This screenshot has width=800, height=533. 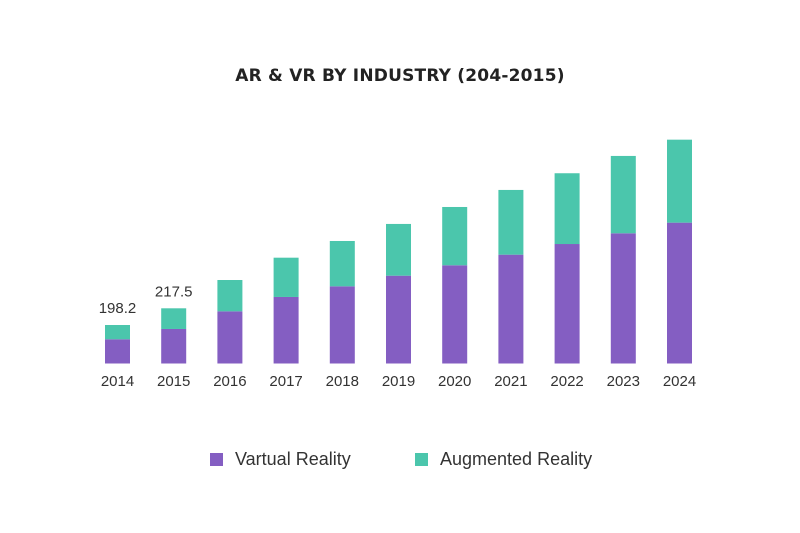 What do you see at coordinates (510, 381) in the screenshot?
I see `x-tick-label: 2021` at bounding box center [510, 381].